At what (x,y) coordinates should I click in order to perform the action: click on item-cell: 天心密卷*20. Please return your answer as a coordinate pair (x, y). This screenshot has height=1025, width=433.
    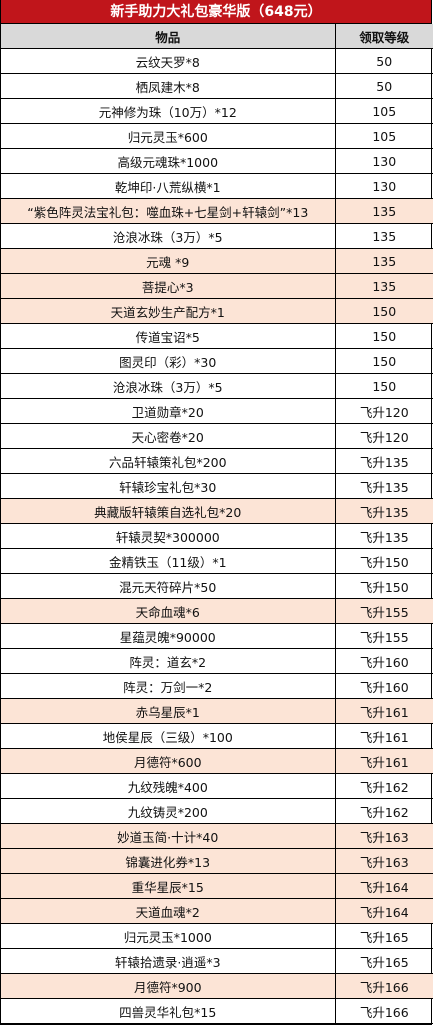
    Looking at the image, I should click on (168, 436).